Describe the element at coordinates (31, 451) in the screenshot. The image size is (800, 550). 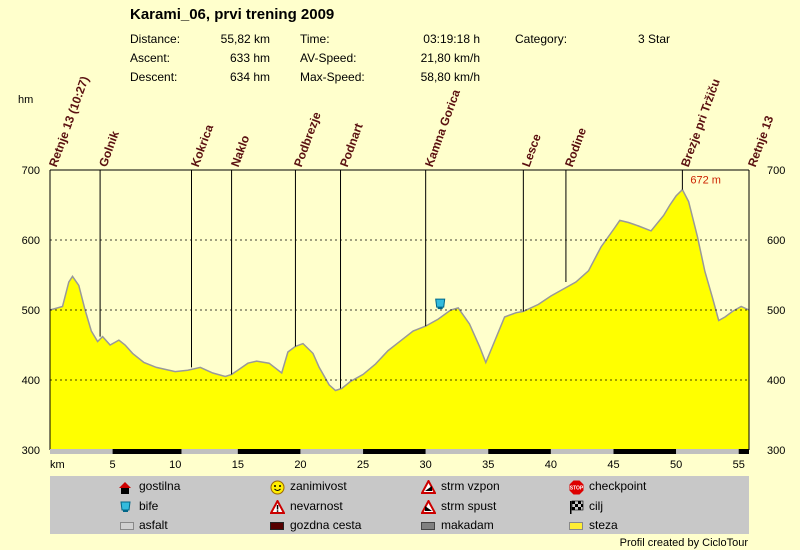
I see `y-tick-label: 300` at that location.